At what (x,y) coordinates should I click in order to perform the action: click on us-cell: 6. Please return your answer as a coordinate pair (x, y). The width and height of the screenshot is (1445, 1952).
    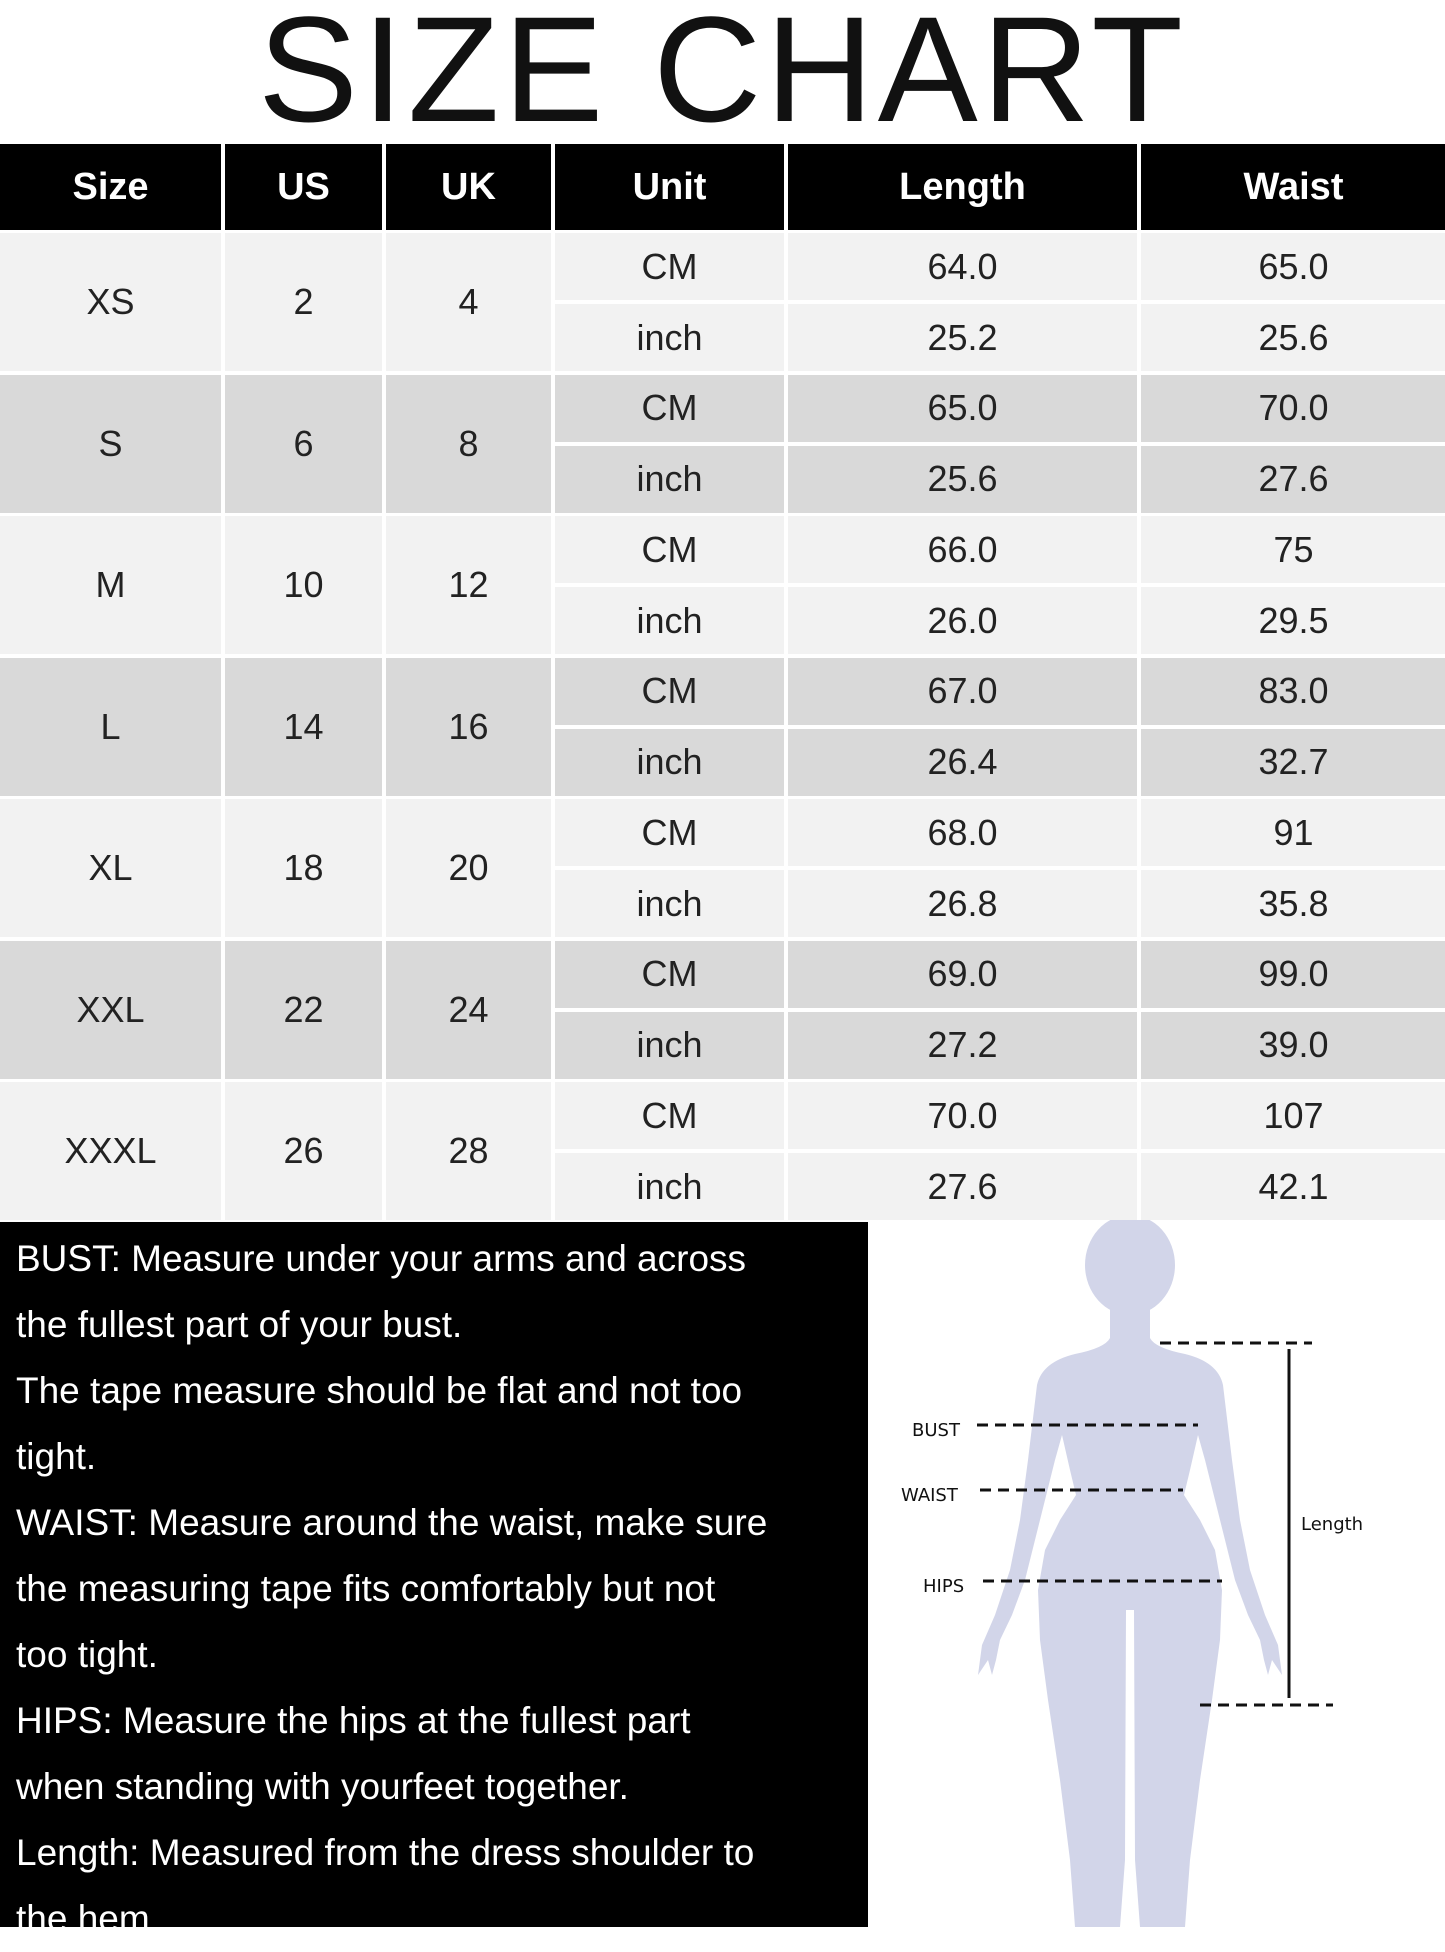
    Looking at the image, I should click on (303, 443).